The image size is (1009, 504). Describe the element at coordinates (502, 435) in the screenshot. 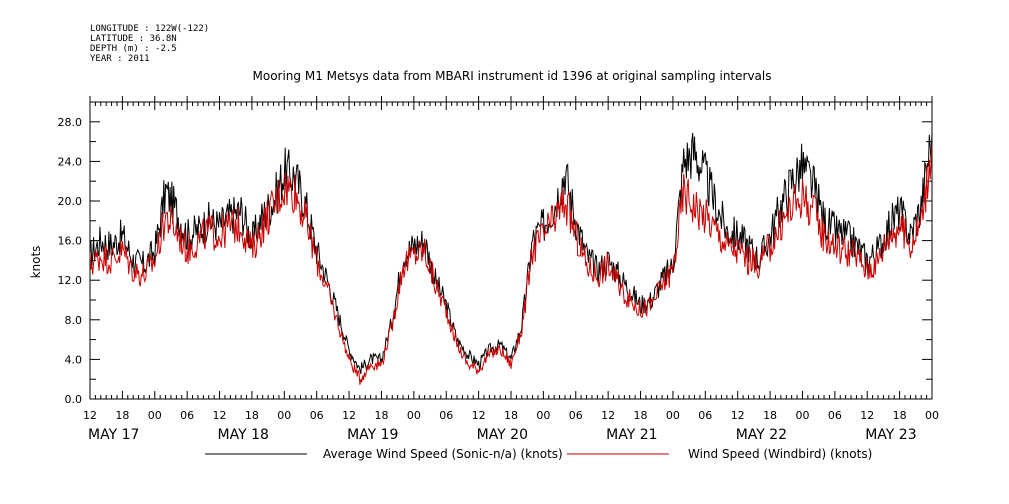

I see `x-date-label: MAY 20` at that location.